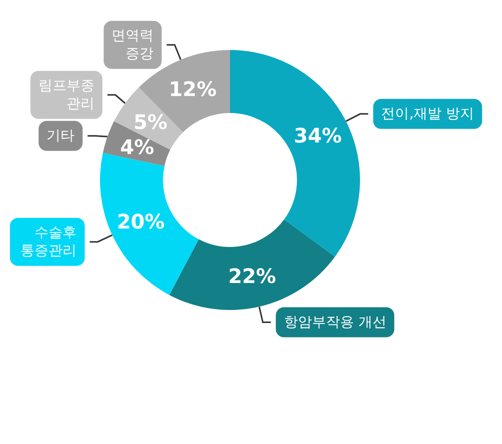  Describe the element at coordinates (252, 276) in the screenshot. I see `data-label: 22%` at that location.